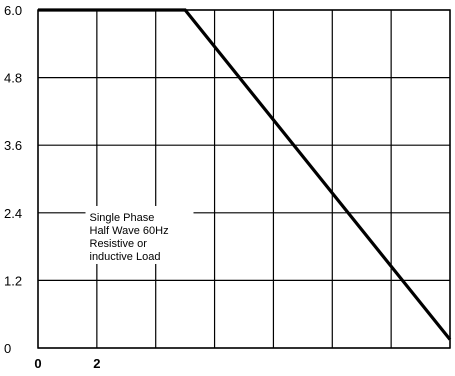 This screenshot has height=376, width=455. I want to click on y-tick-label: 4.8, so click(13, 78).